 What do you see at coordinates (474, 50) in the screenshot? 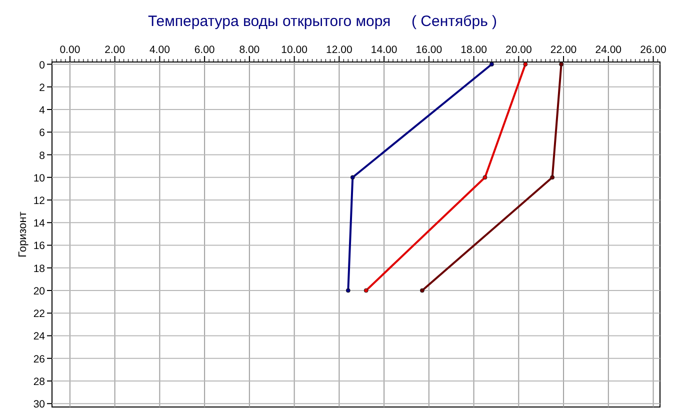
I see `x-tick-label: 18.00` at bounding box center [474, 50].